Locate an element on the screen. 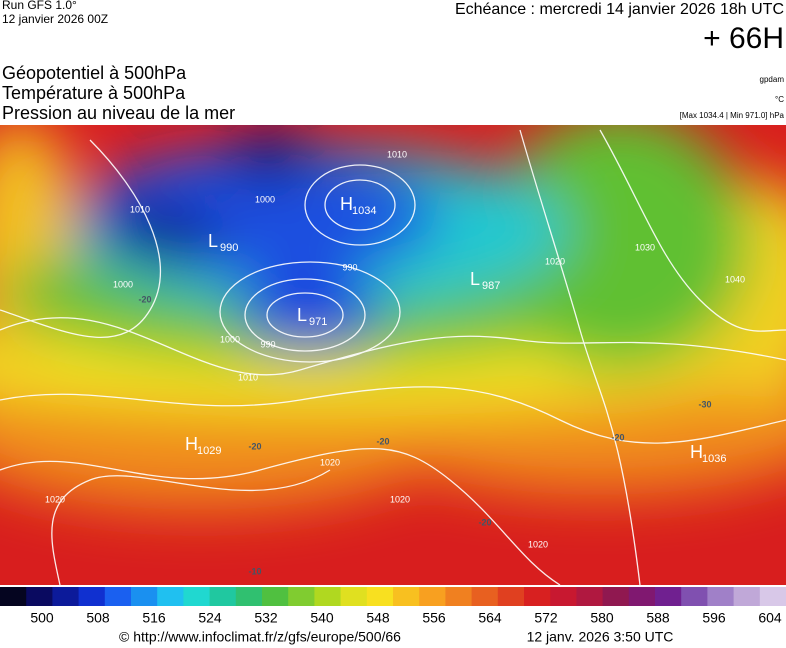 The image size is (786, 648). colorbar-label: 516 is located at coordinates (154, 618).